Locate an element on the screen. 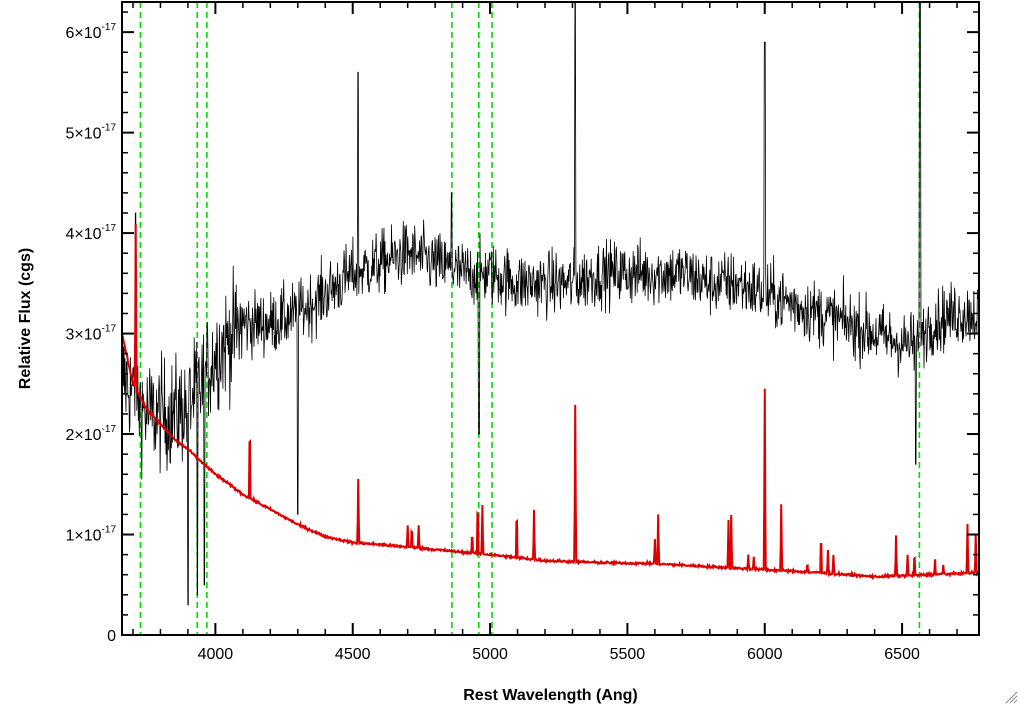 This screenshot has height=706, width=1020. x-axis-title: Rest Wavelength (Ang) is located at coordinates (550, 695).